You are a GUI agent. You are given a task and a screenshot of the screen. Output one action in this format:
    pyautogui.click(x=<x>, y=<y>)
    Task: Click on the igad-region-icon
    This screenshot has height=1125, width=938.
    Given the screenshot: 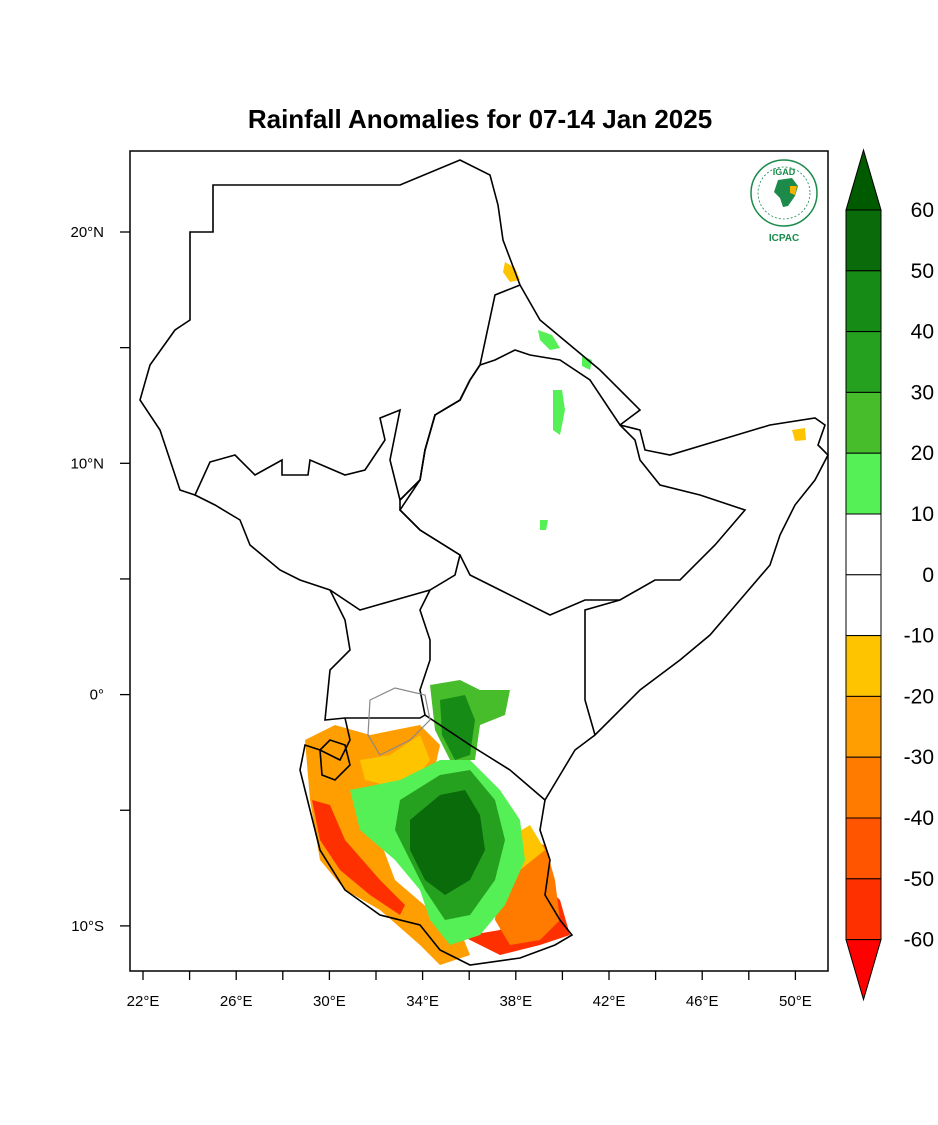 What is the action you would take?
    pyautogui.click(x=793, y=190)
    